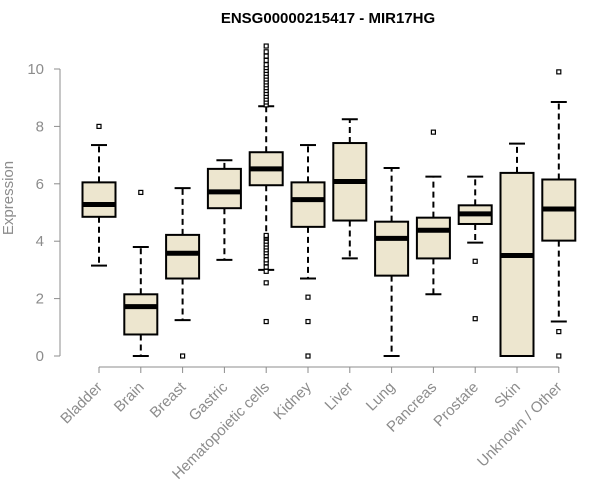 This screenshot has height=500, width=600. Describe the element at coordinates (168, 399) in the screenshot. I see `x-tick-label: Breast` at that location.